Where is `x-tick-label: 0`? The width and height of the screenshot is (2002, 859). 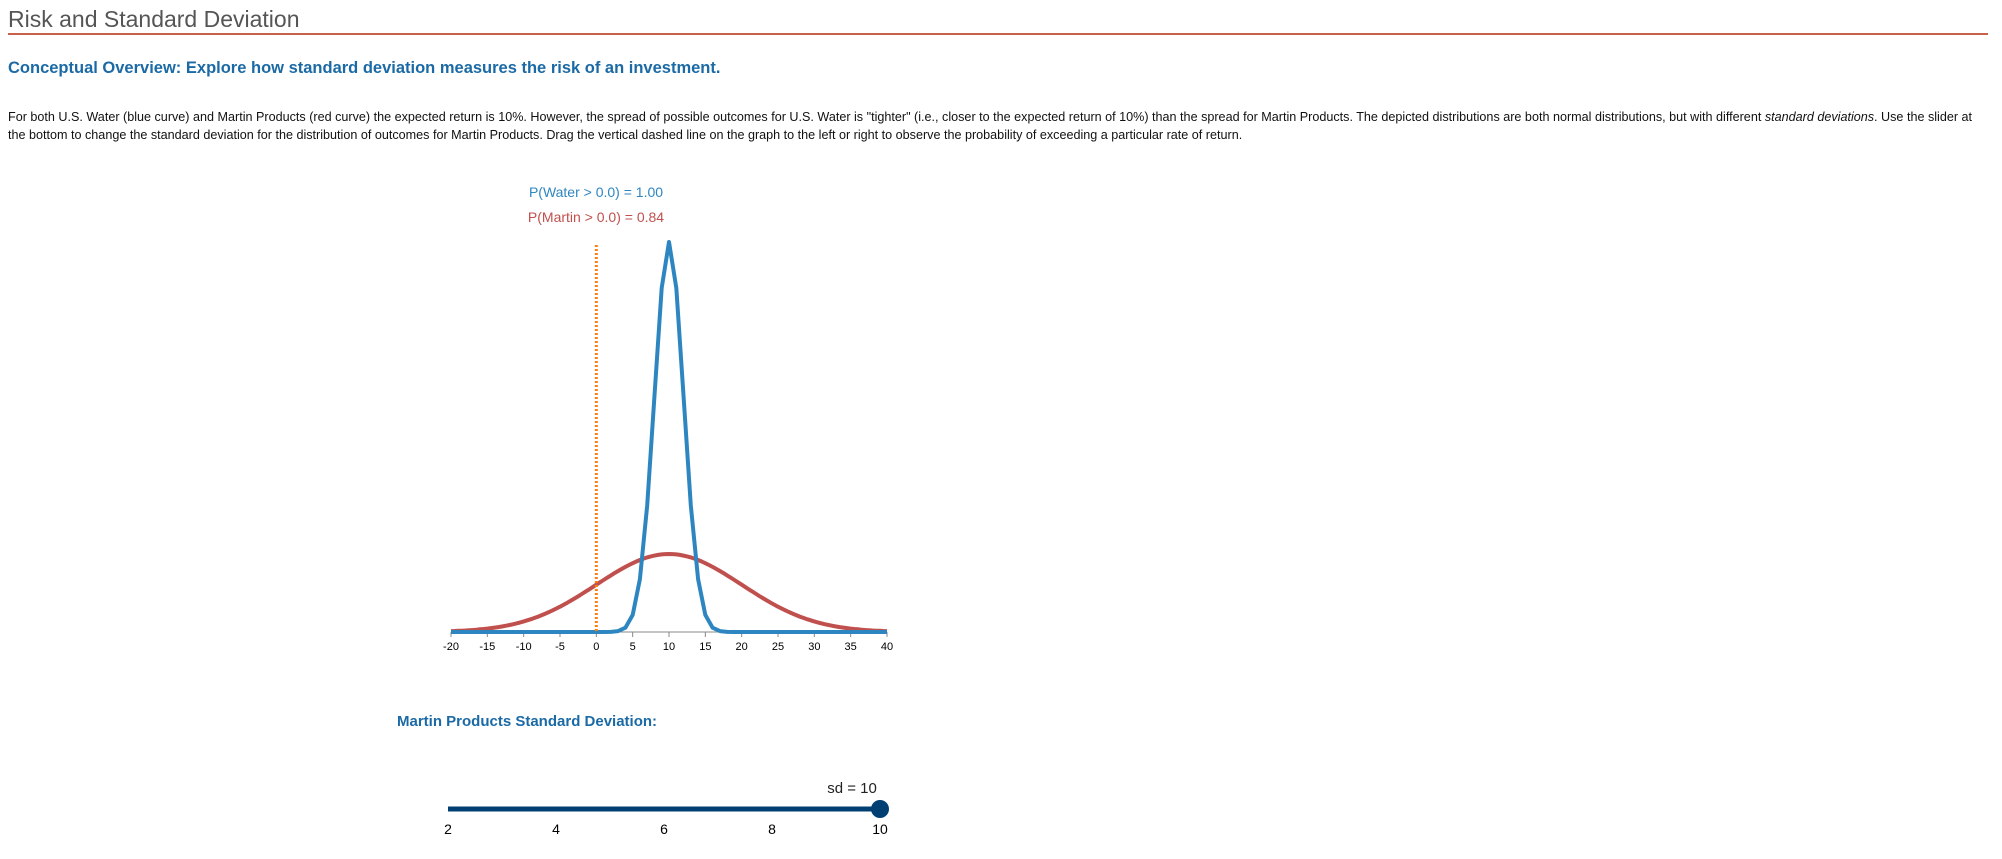 x-tick-label: 0 is located at coordinates (596, 647).